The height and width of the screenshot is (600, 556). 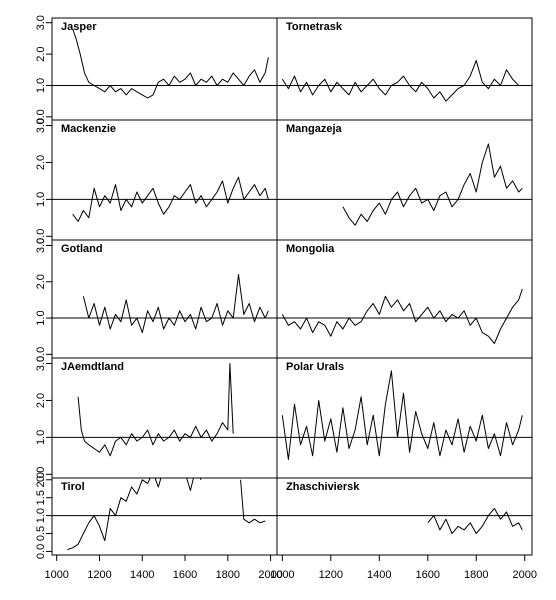 I want to click on panel-title: Gotland, so click(x=82, y=249).